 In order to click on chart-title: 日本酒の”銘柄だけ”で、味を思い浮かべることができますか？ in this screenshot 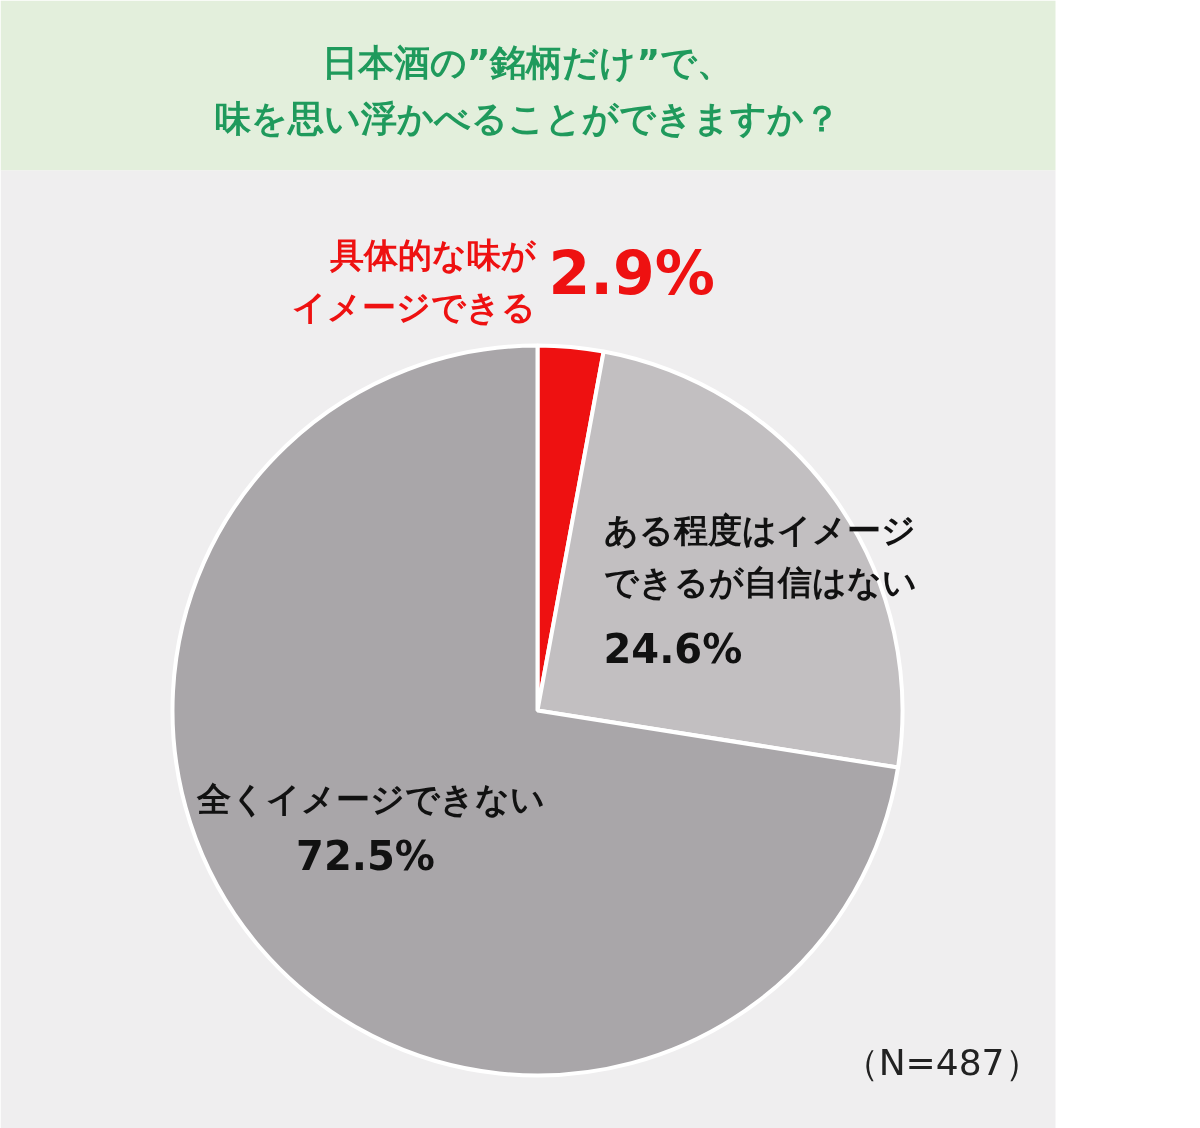, I will do `click(527, 90)`.